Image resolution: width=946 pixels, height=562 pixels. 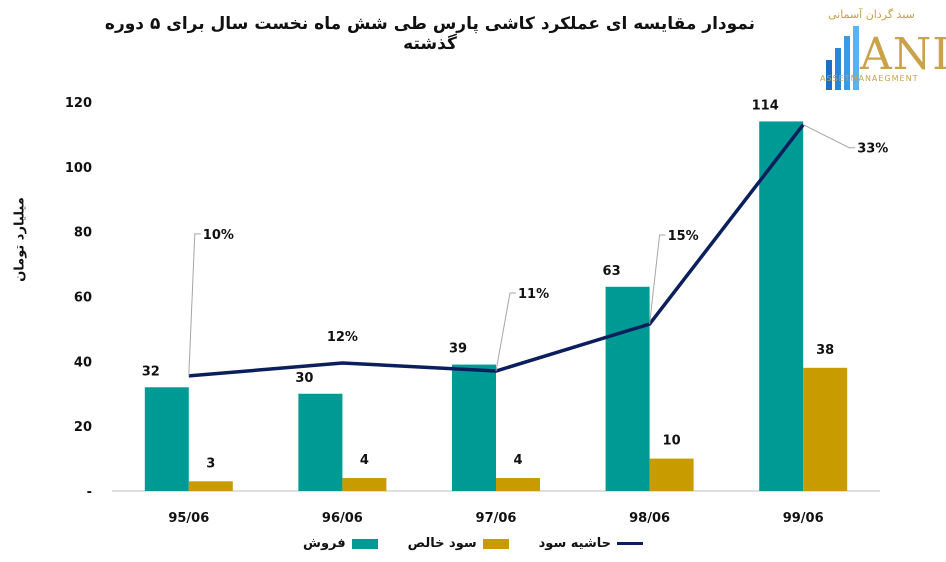 I want to click on logo-bars-icon, so click(x=842, y=58).